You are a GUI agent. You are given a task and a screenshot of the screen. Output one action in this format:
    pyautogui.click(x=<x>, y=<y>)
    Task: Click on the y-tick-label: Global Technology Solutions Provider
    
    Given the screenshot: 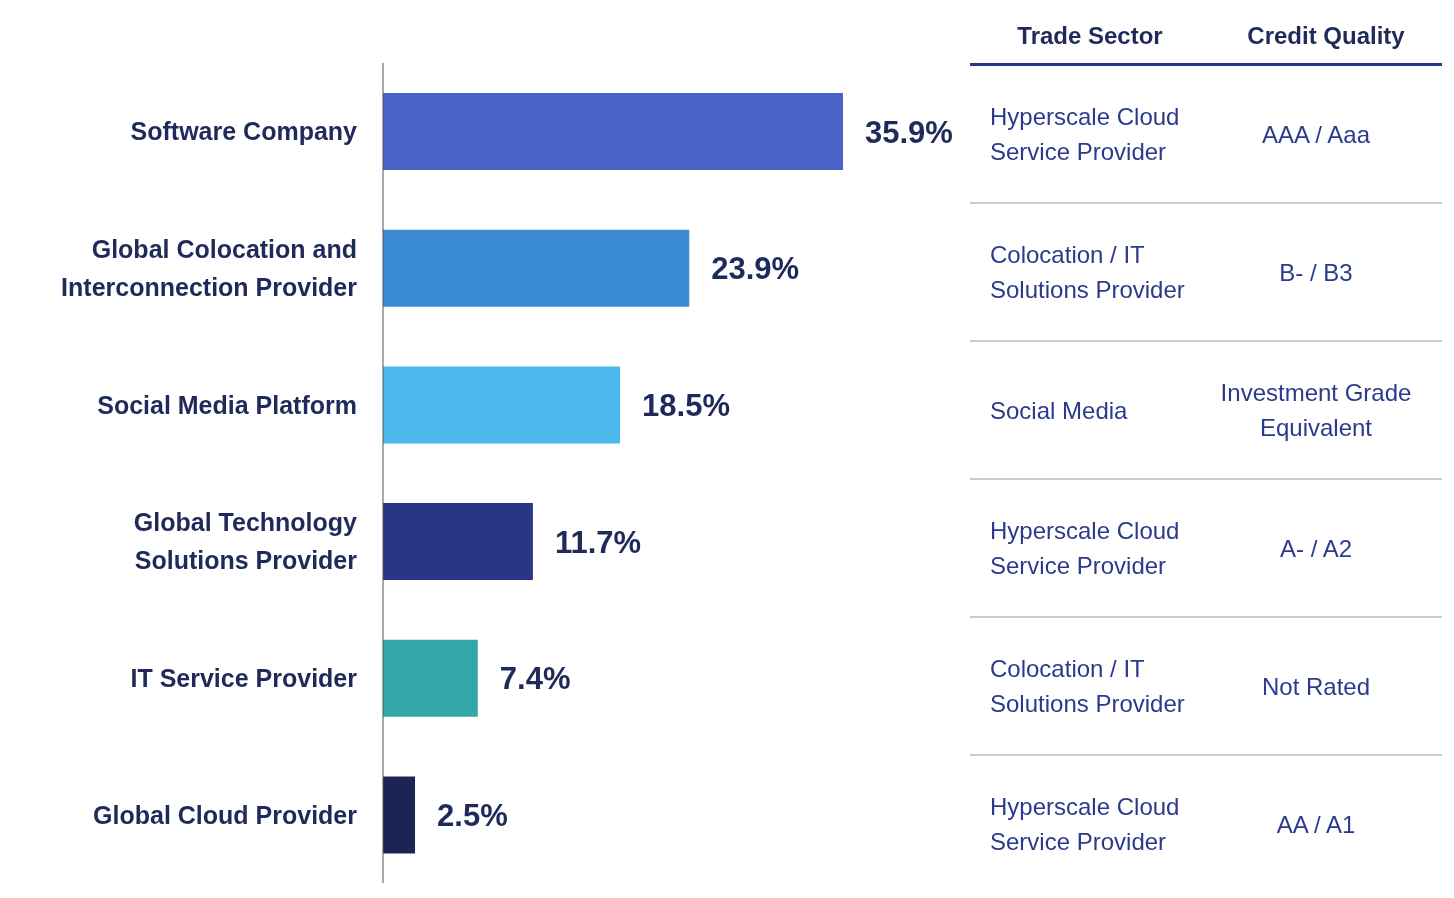 What is the action you would take?
    pyautogui.click(x=245, y=541)
    